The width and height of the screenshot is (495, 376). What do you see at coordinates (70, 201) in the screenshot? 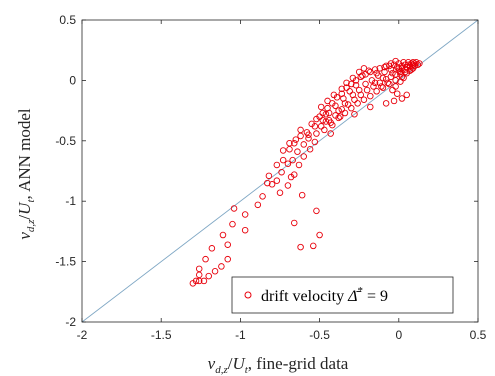
I see `y-tick-label: -1` at bounding box center [70, 201].